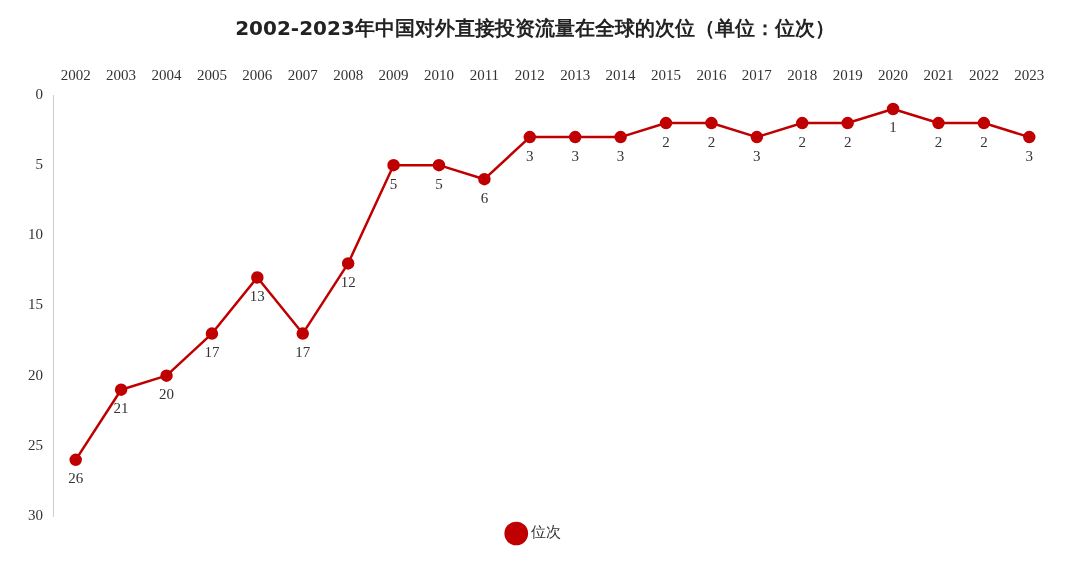 The height and width of the screenshot is (564, 1080). I want to click on x-tick-label: 2013, so click(575, 74).